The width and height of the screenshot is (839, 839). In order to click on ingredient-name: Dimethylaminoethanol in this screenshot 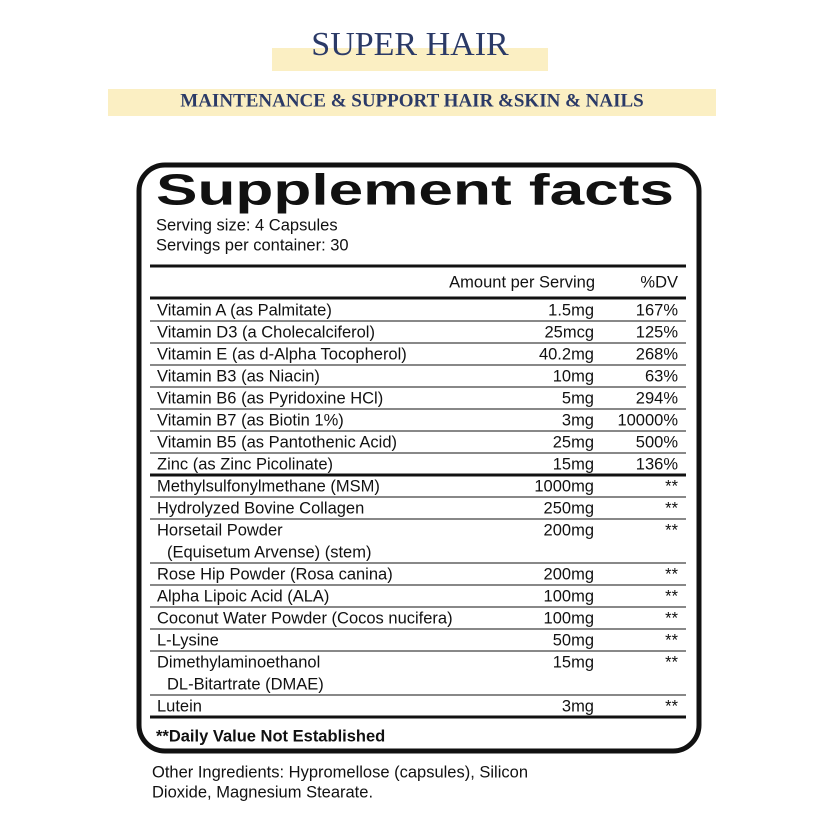, I will do `click(238, 662)`.